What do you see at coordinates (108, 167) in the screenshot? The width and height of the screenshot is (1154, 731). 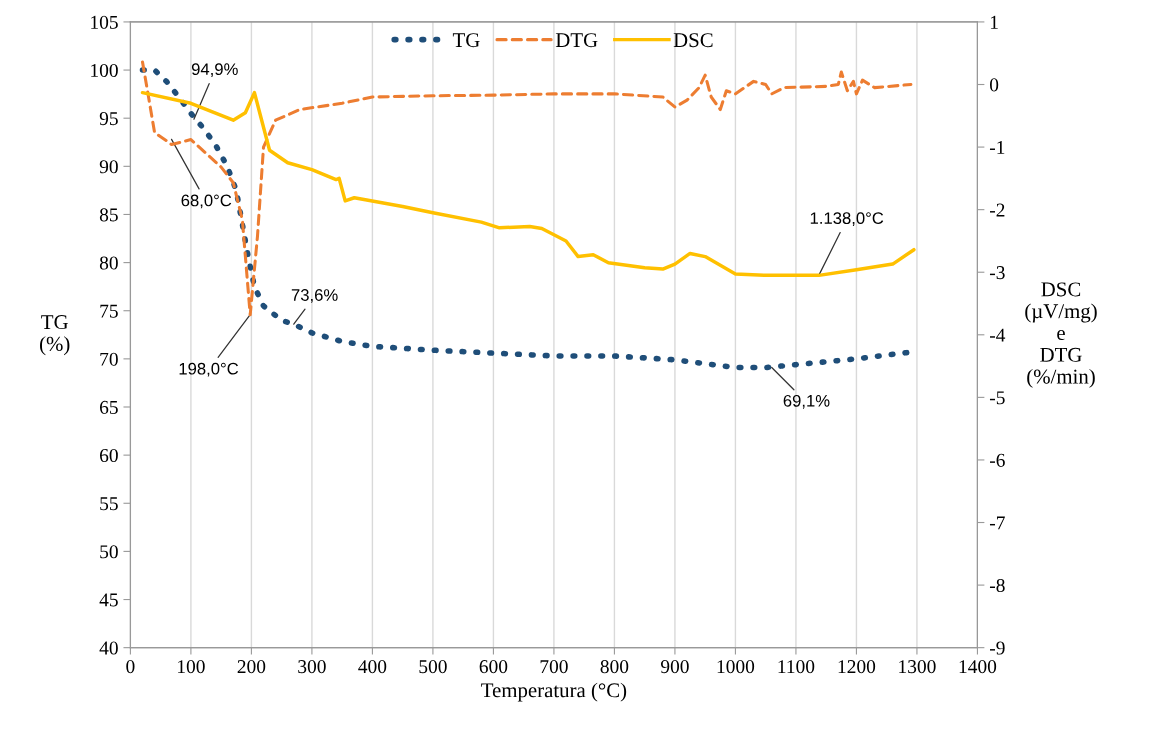 I see `y-tick-label: 90` at bounding box center [108, 167].